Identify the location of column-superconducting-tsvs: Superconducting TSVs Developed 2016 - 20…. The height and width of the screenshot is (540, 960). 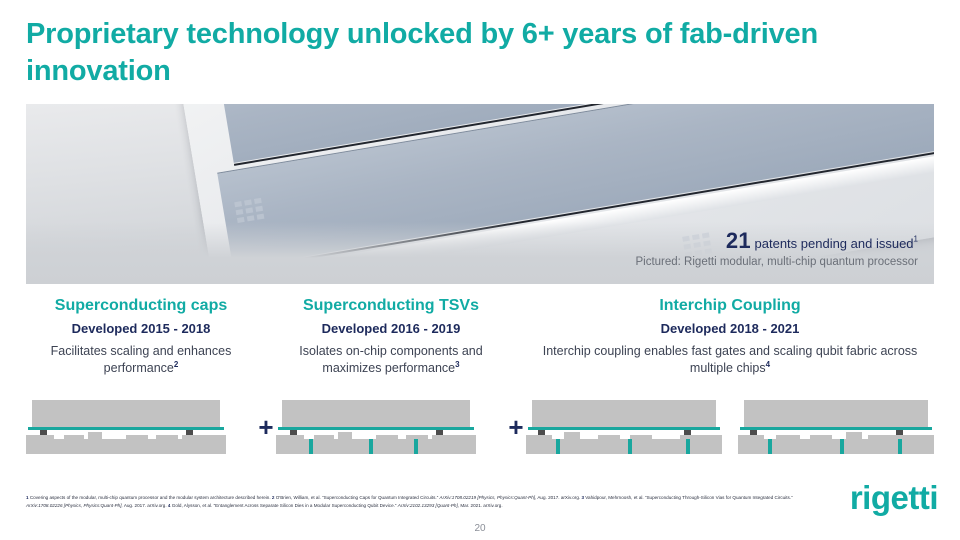
(391, 336).